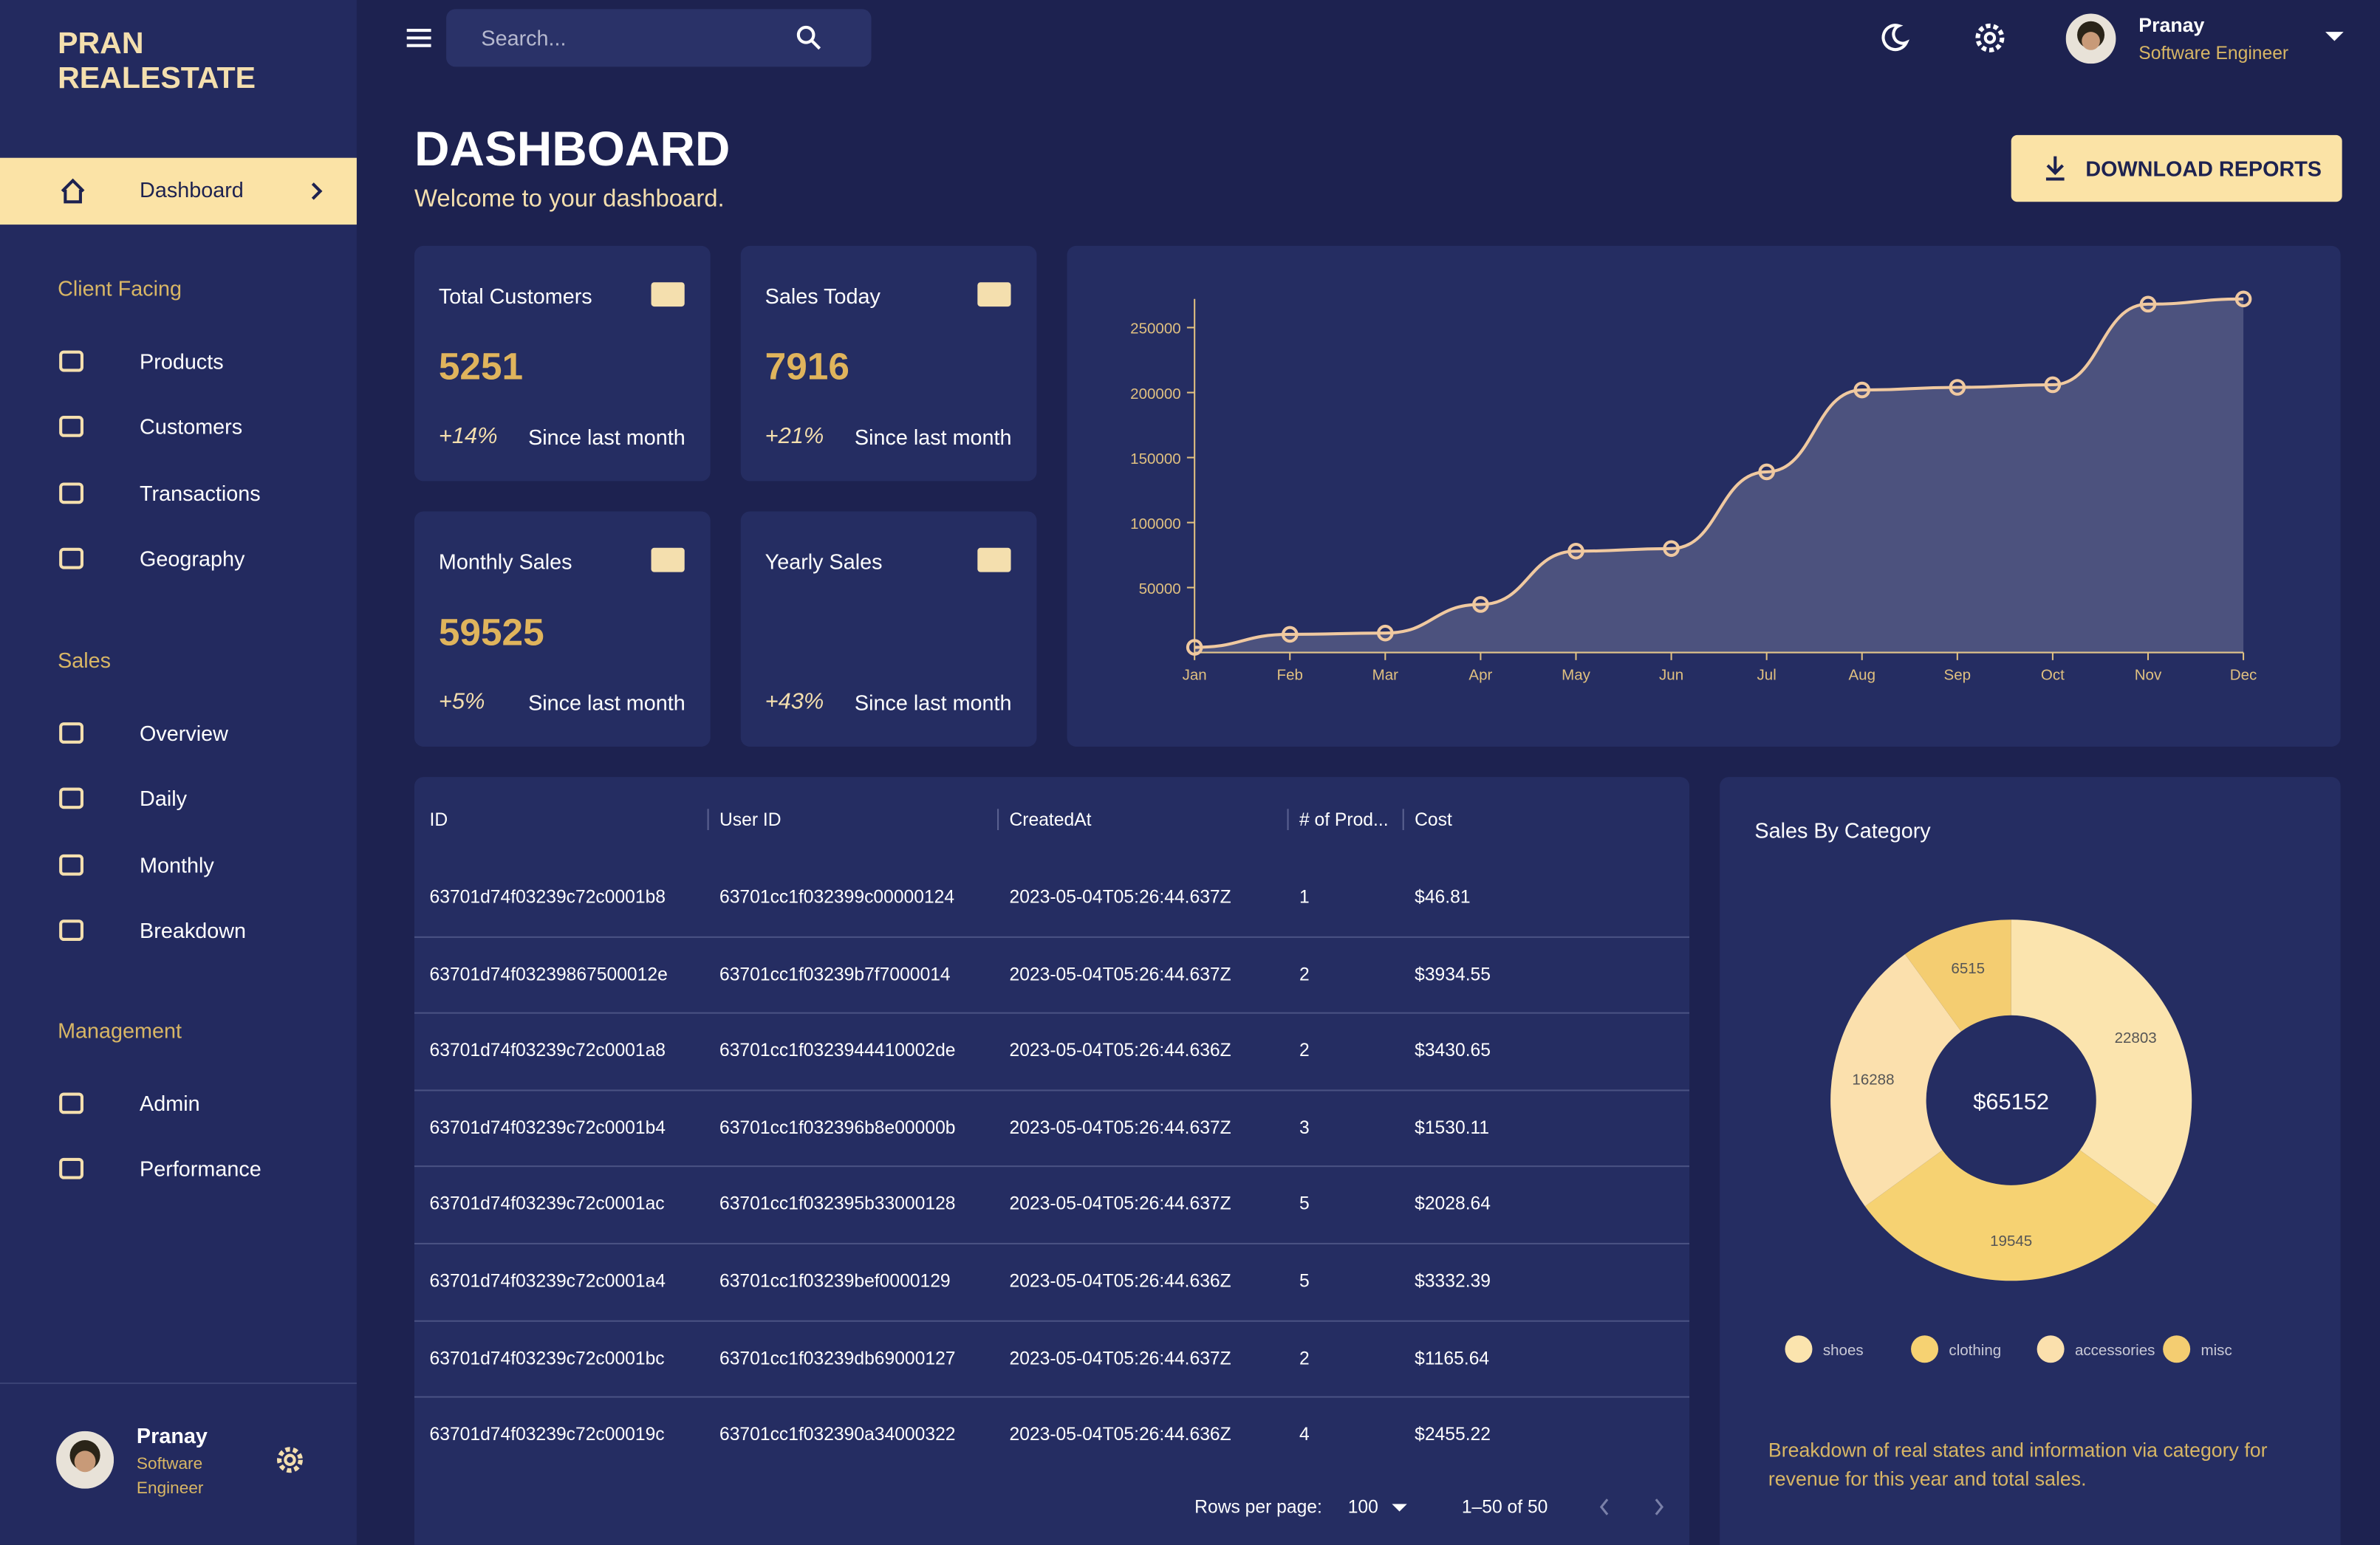  What do you see at coordinates (1120, 897) in the screenshot?
I see `table-cell: 2023-05-04T05:26:44.637Z` at bounding box center [1120, 897].